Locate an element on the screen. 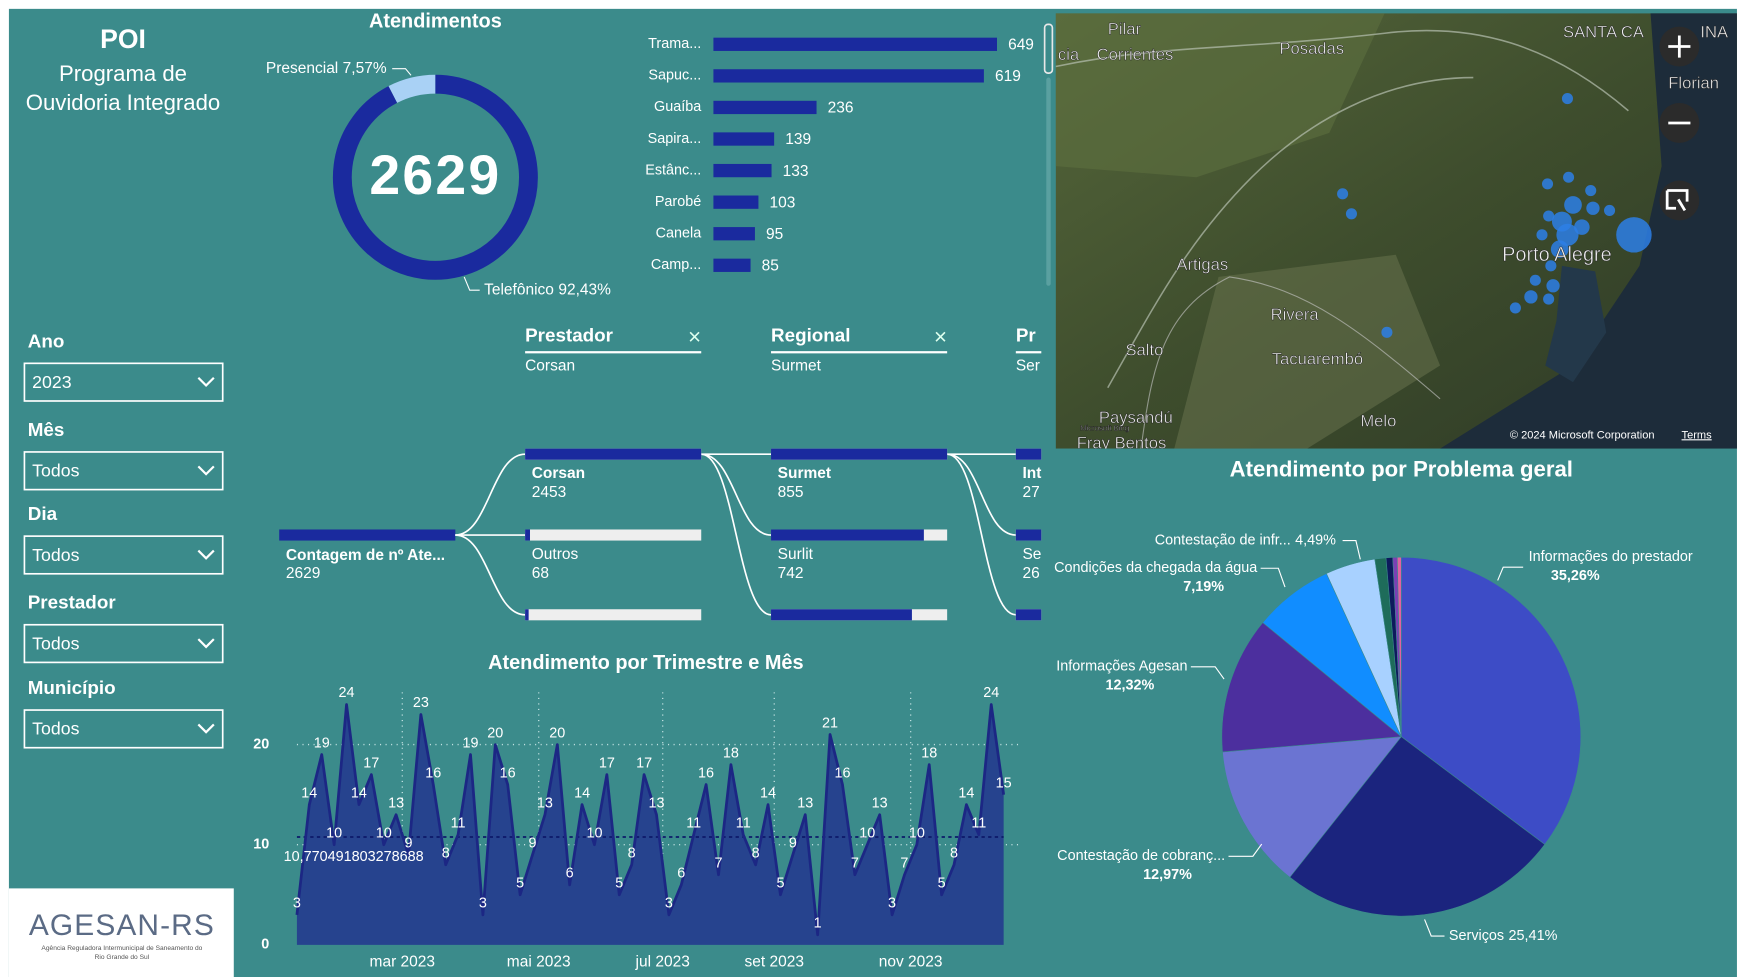 The image size is (1737, 977). map-label: Tacuarembó is located at coordinates (1317, 358).